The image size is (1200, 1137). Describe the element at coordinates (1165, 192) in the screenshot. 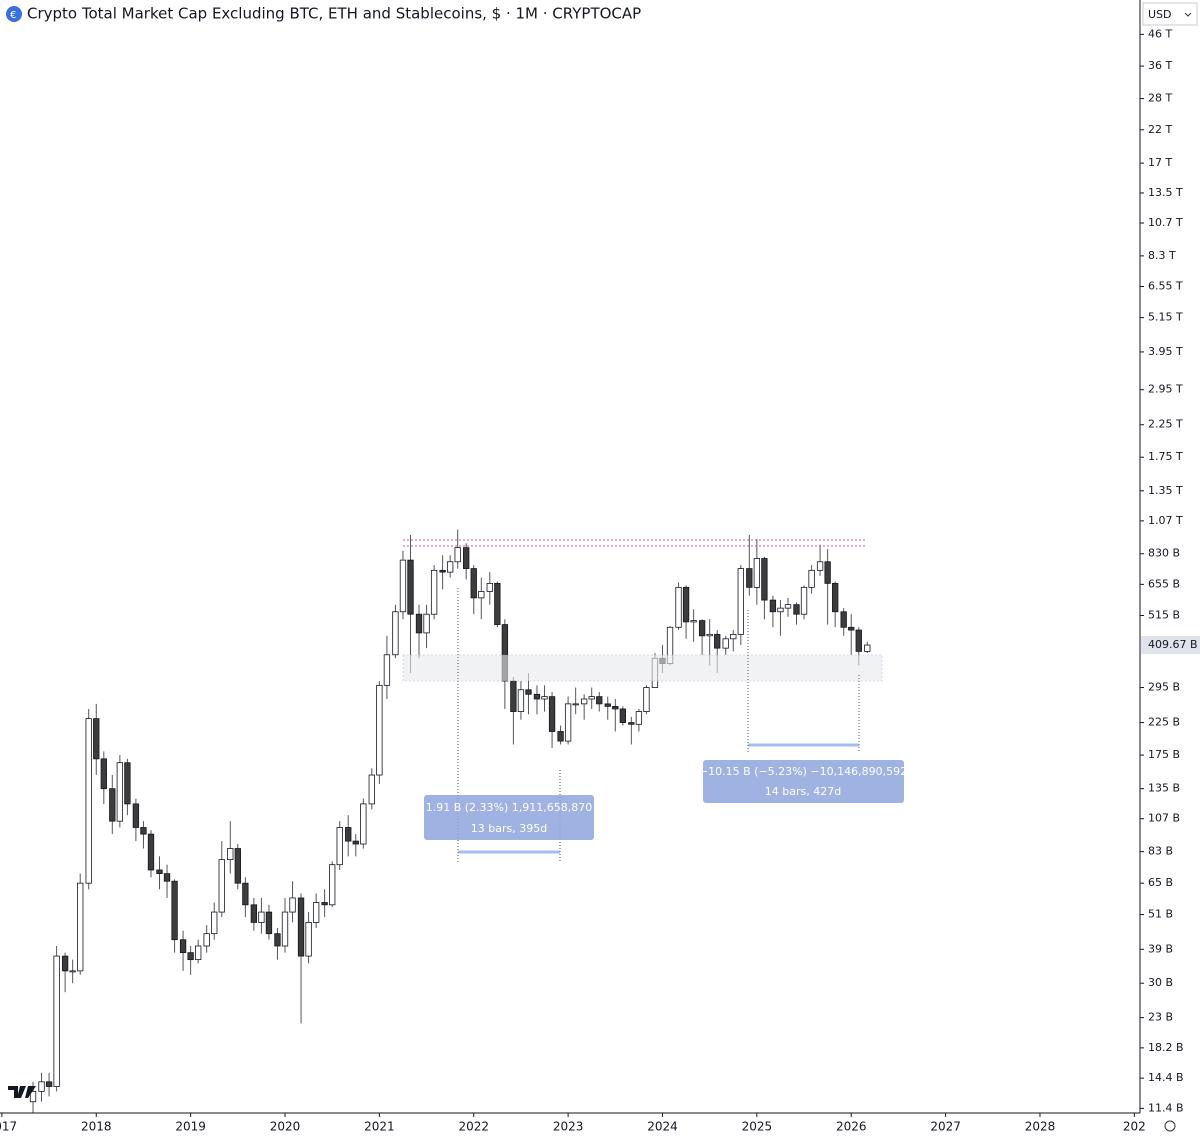

I see `y-tick-label: 13.5 T` at that location.